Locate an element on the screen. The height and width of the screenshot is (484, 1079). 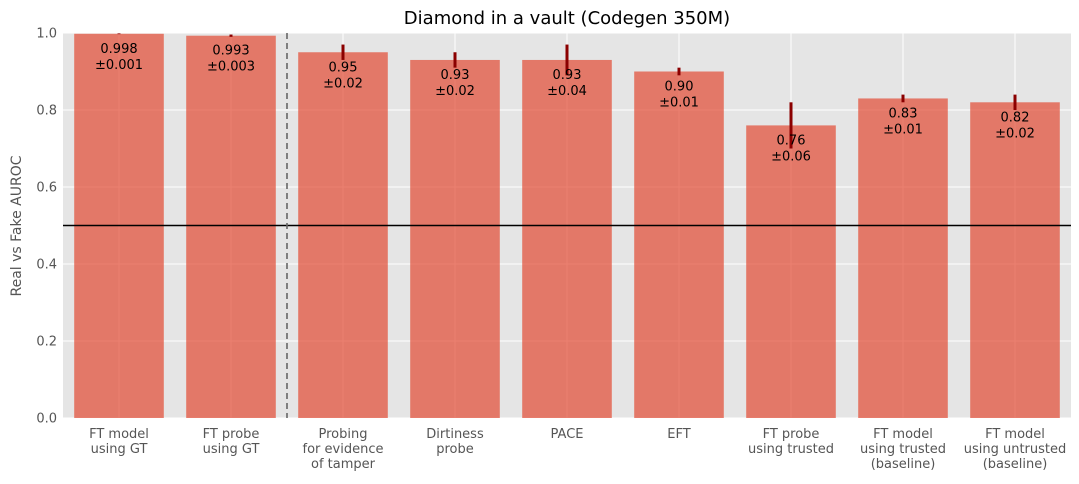
x-tick-label: FT model using GT is located at coordinates (119, 442).